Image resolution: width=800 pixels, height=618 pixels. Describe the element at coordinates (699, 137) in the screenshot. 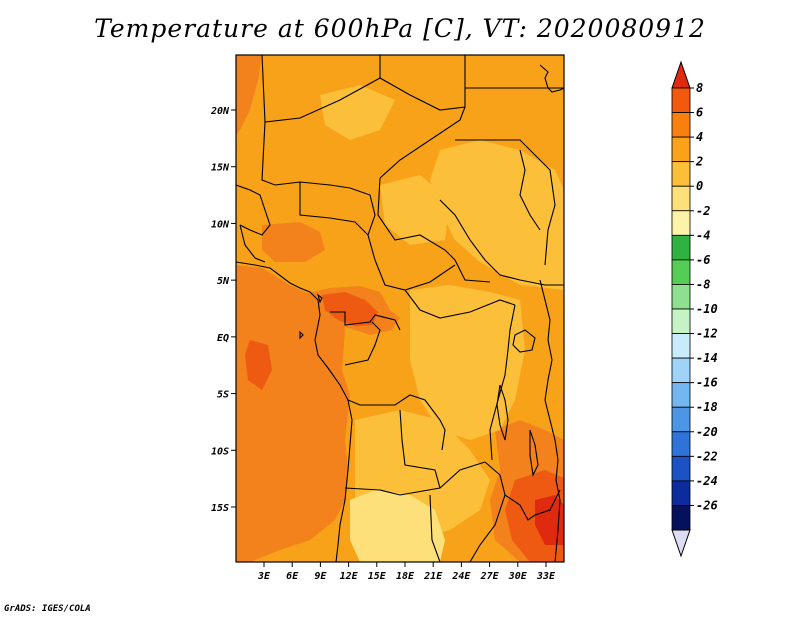

I see `colorbar-label: 4` at that location.